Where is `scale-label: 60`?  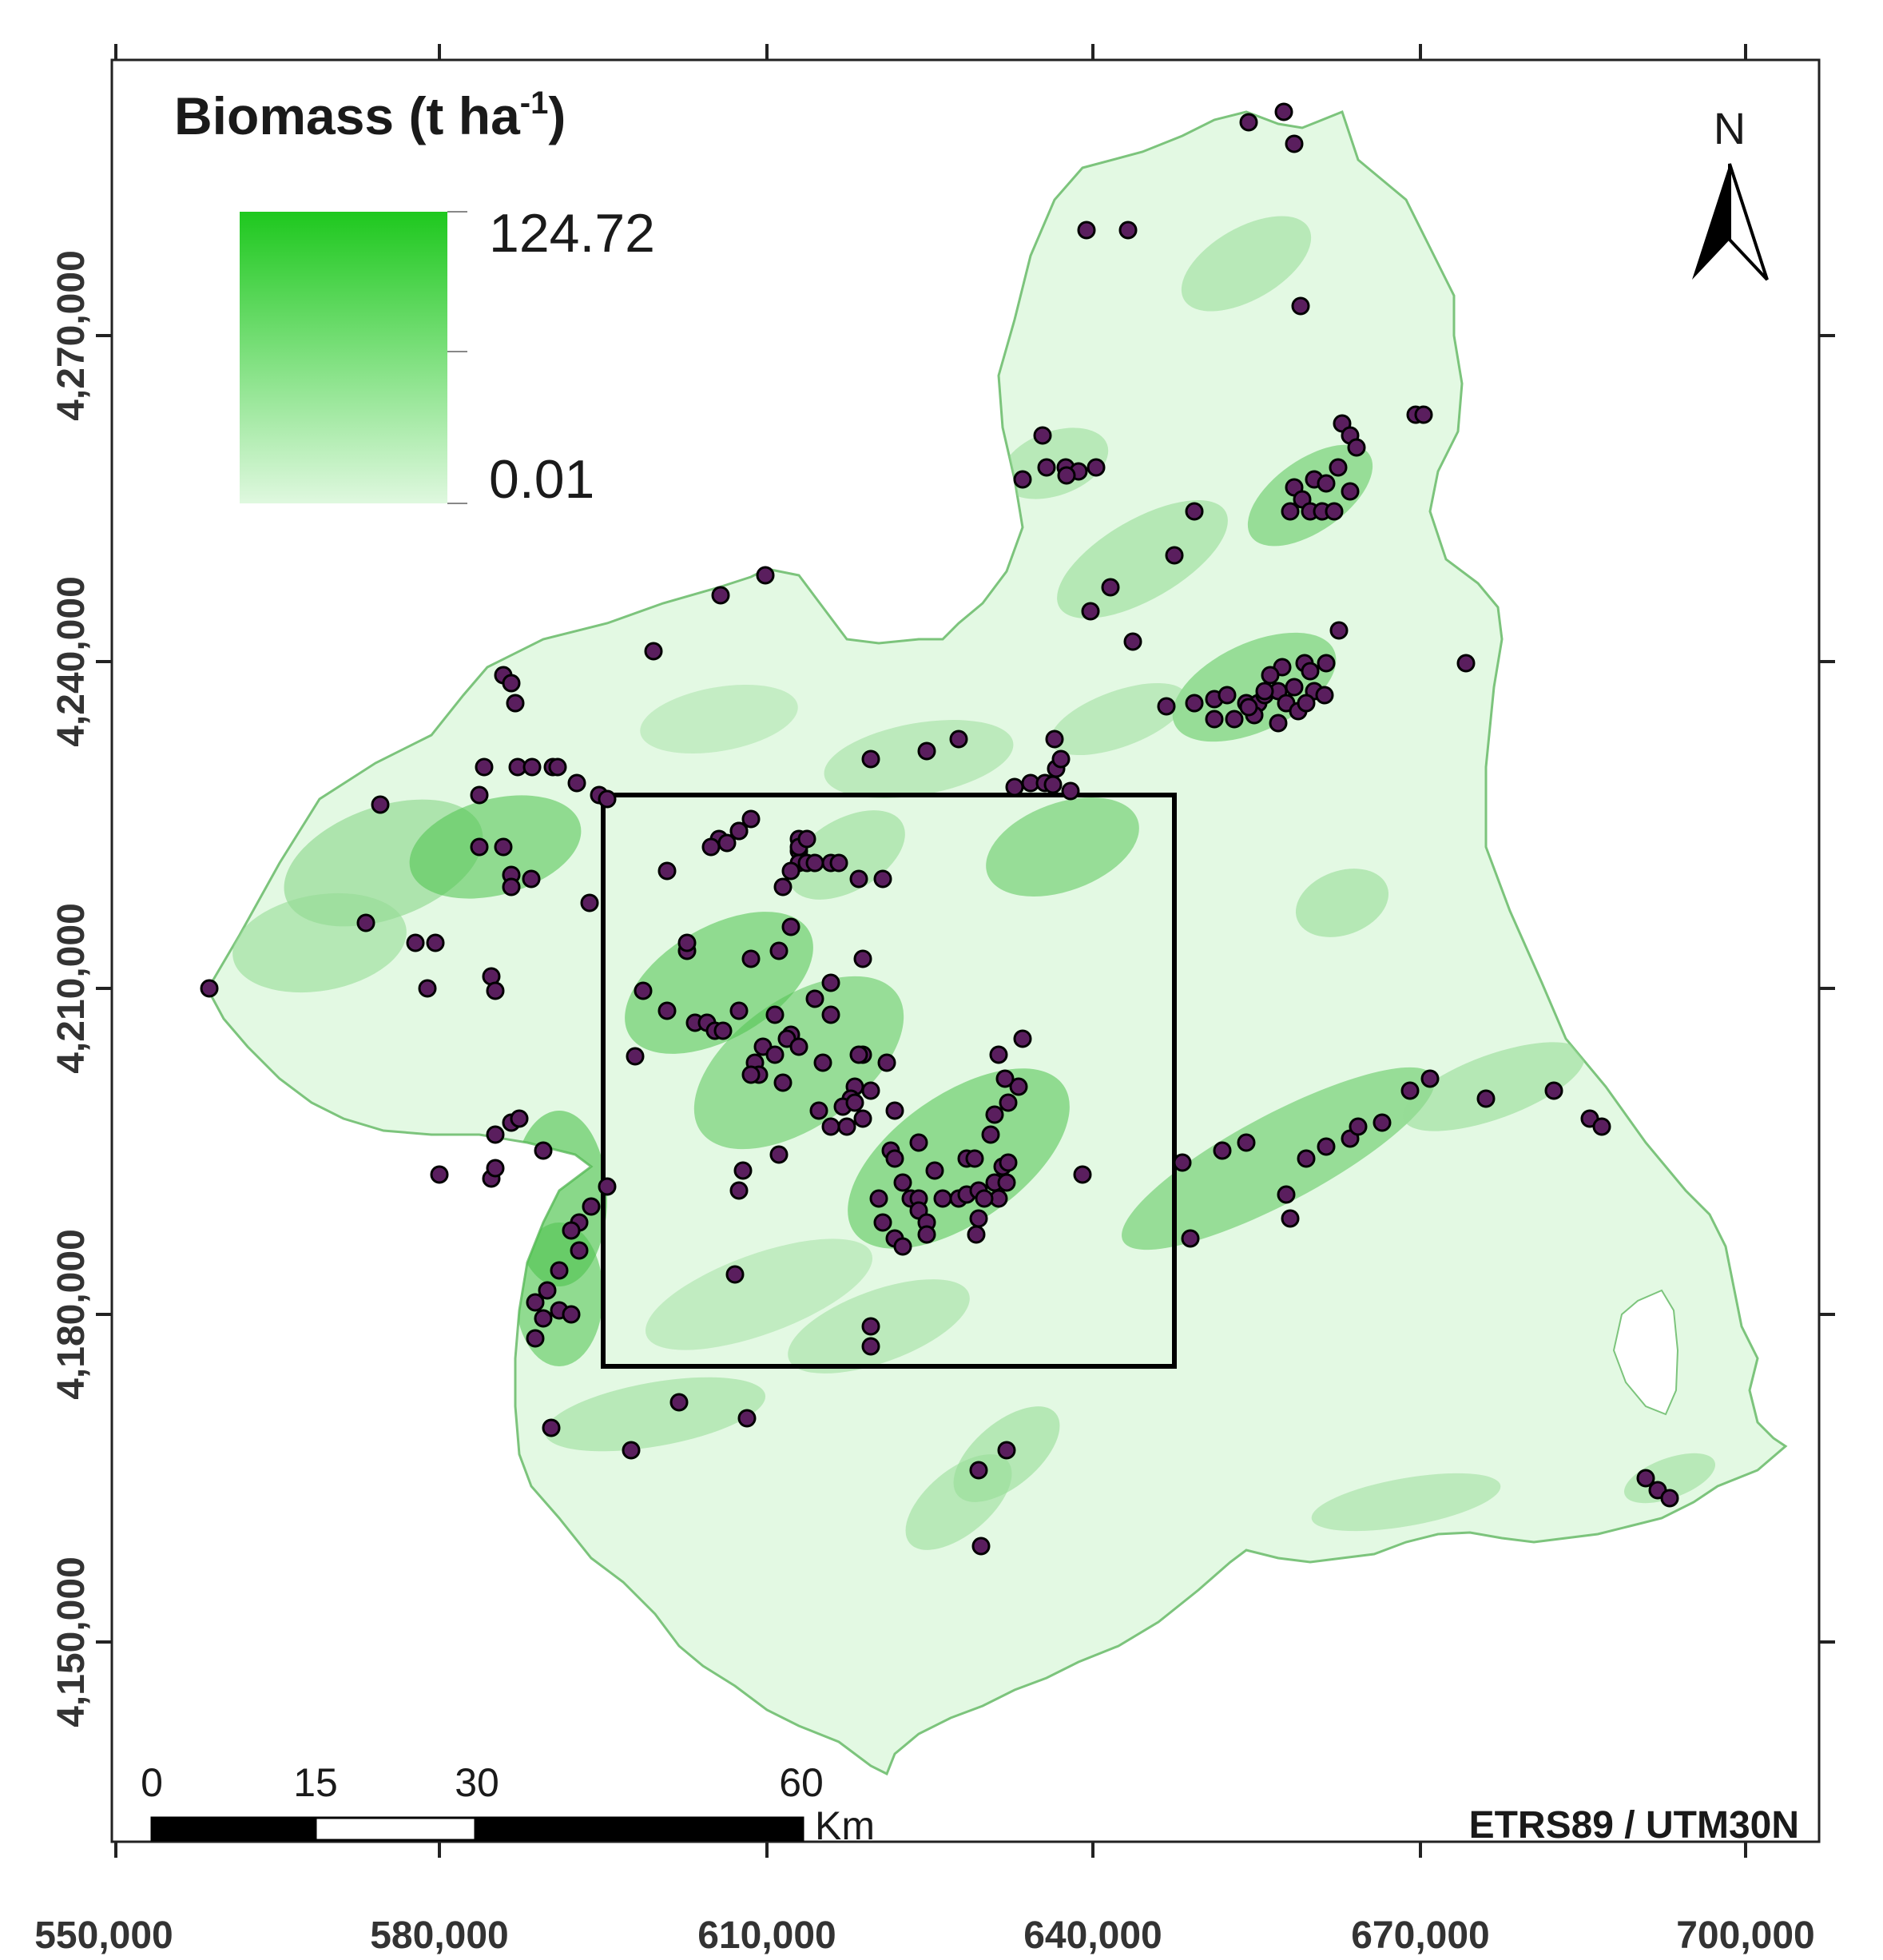
scale-label: 60 is located at coordinates (801, 1782).